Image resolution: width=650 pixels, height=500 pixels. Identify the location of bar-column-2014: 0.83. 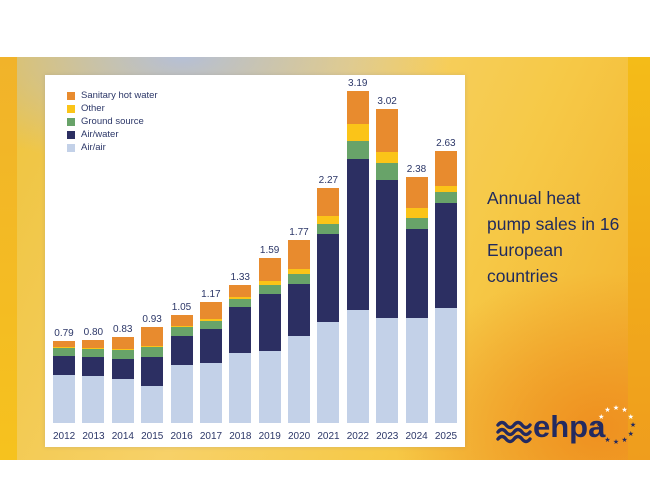
(122, 373).